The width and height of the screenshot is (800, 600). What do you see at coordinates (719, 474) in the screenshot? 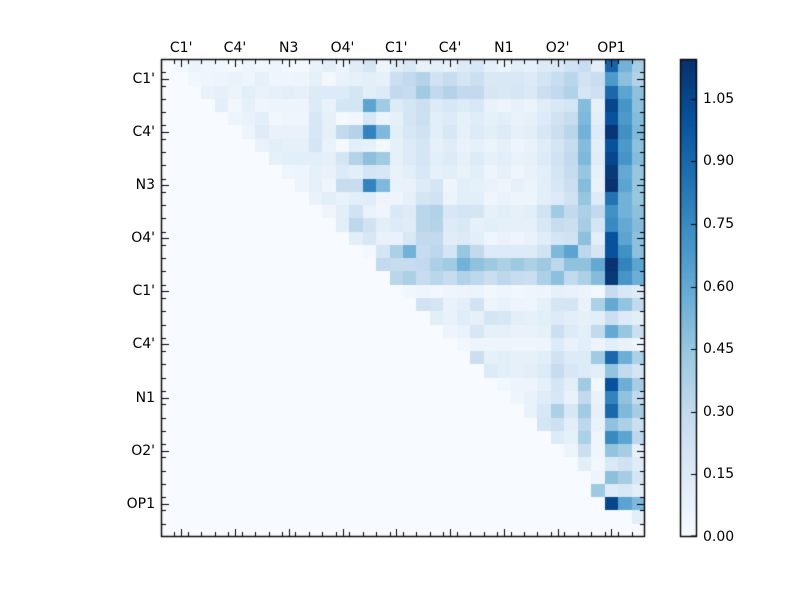
I see `colorbar-tick-label: 0.15` at bounding box center [719, 474].